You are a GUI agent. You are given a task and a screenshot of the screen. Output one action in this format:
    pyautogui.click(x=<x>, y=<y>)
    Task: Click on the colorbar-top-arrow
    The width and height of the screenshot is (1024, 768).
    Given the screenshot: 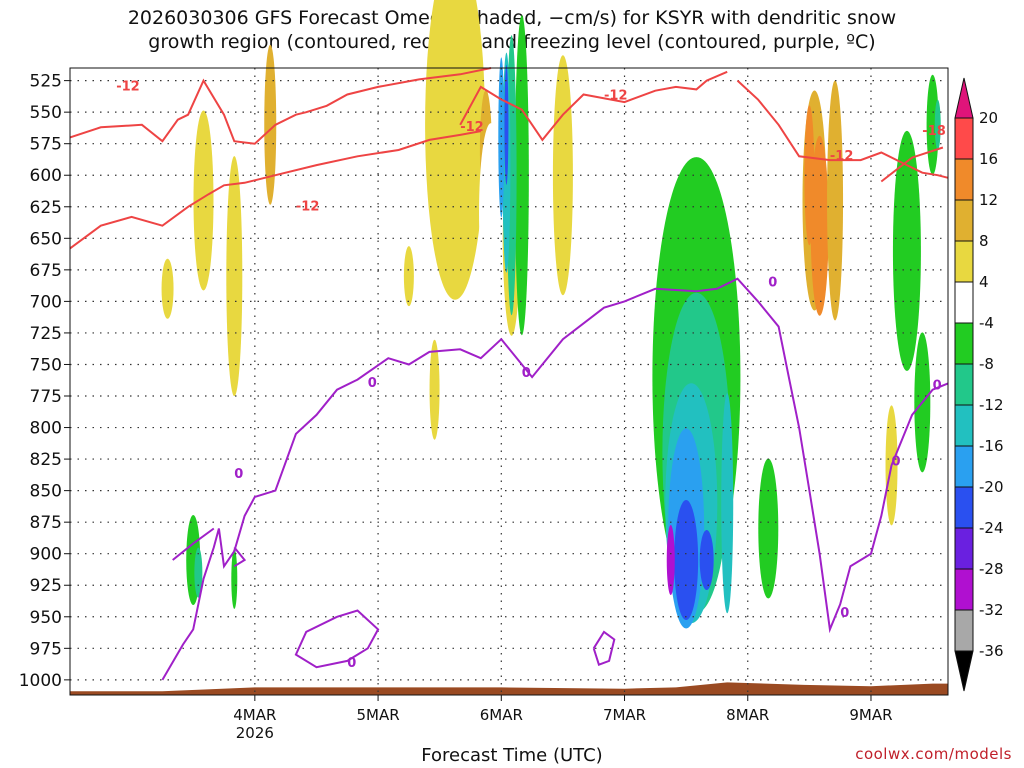 What is the action you would take?
    pyautogui.click(x=964, y=98)
    